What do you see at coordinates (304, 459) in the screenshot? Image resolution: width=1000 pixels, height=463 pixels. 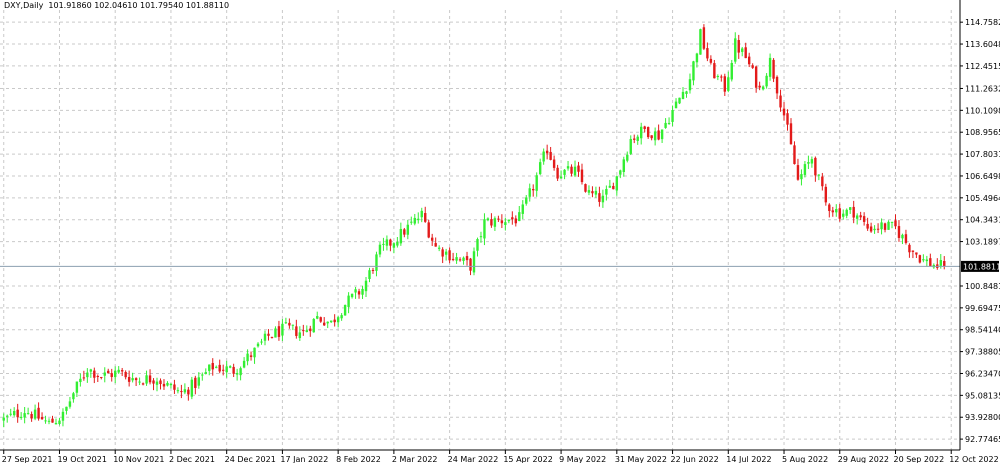 I see `x-tick-label: 17 Jan 2022` at bounding box center [304, 459].